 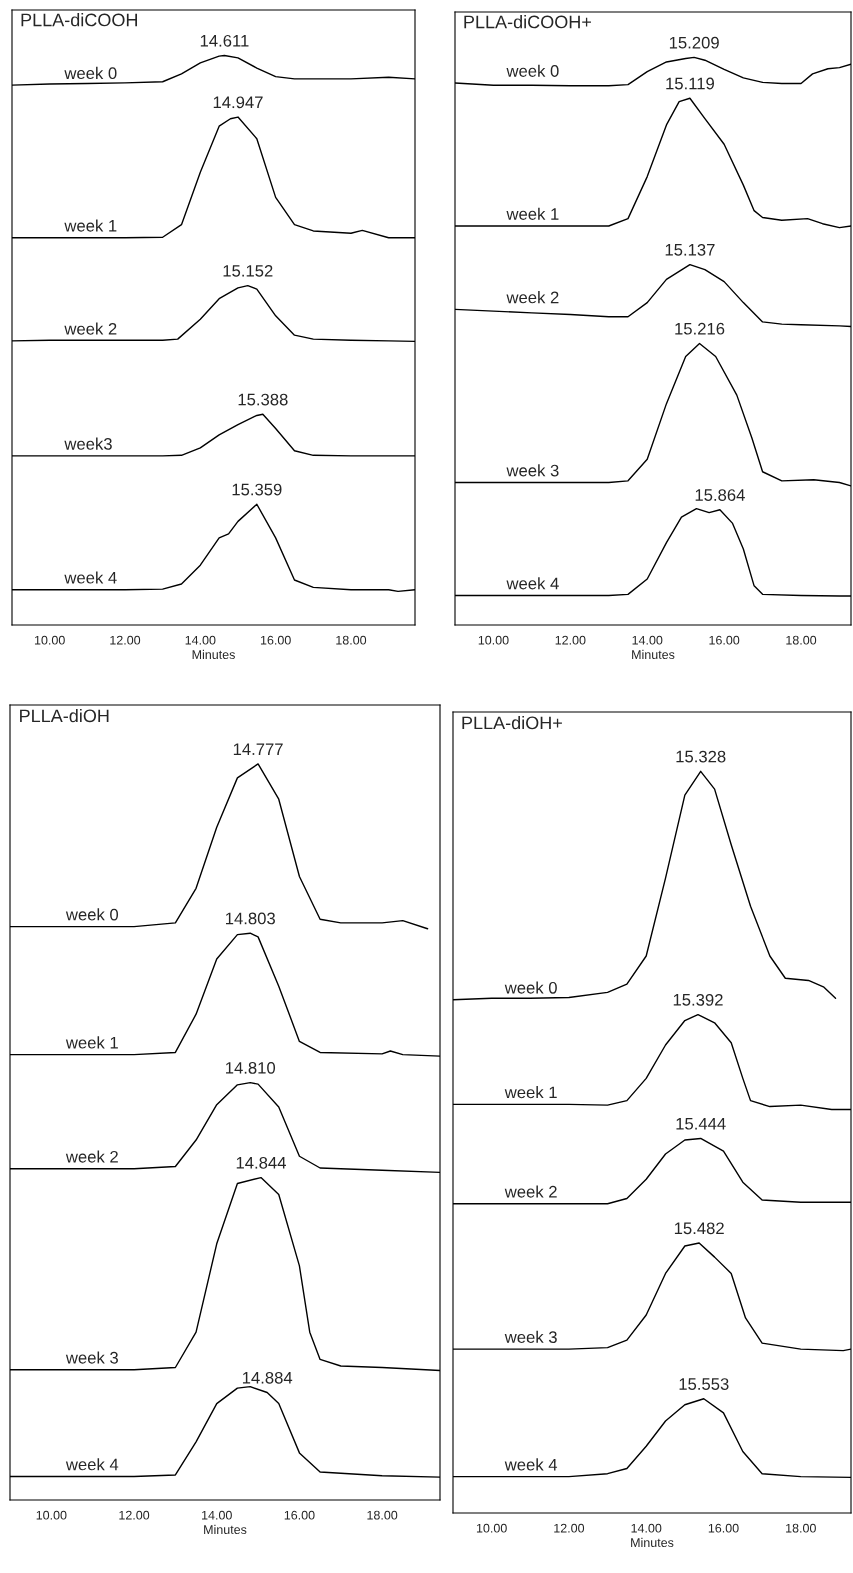 I want to click on annotation: 15.553, so click(x=704, y=1384).